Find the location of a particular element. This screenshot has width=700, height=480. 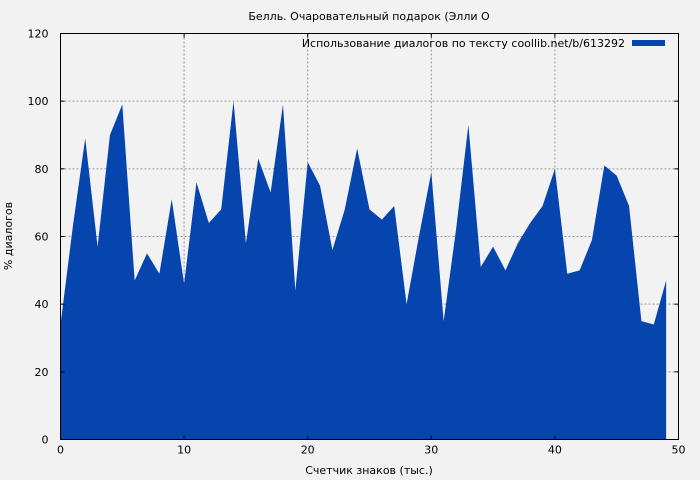

y-tick-label: 80 is located at coordinates (42, 169).